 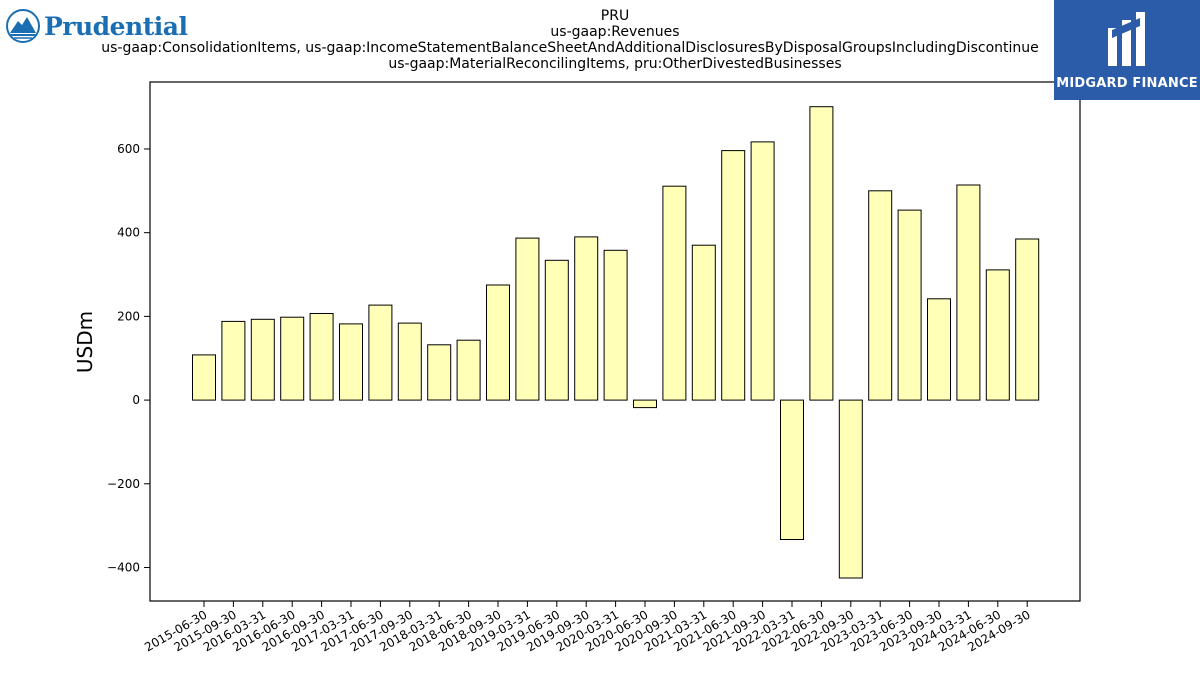 I want to click on rock-icon, so click(x=23, y=26).